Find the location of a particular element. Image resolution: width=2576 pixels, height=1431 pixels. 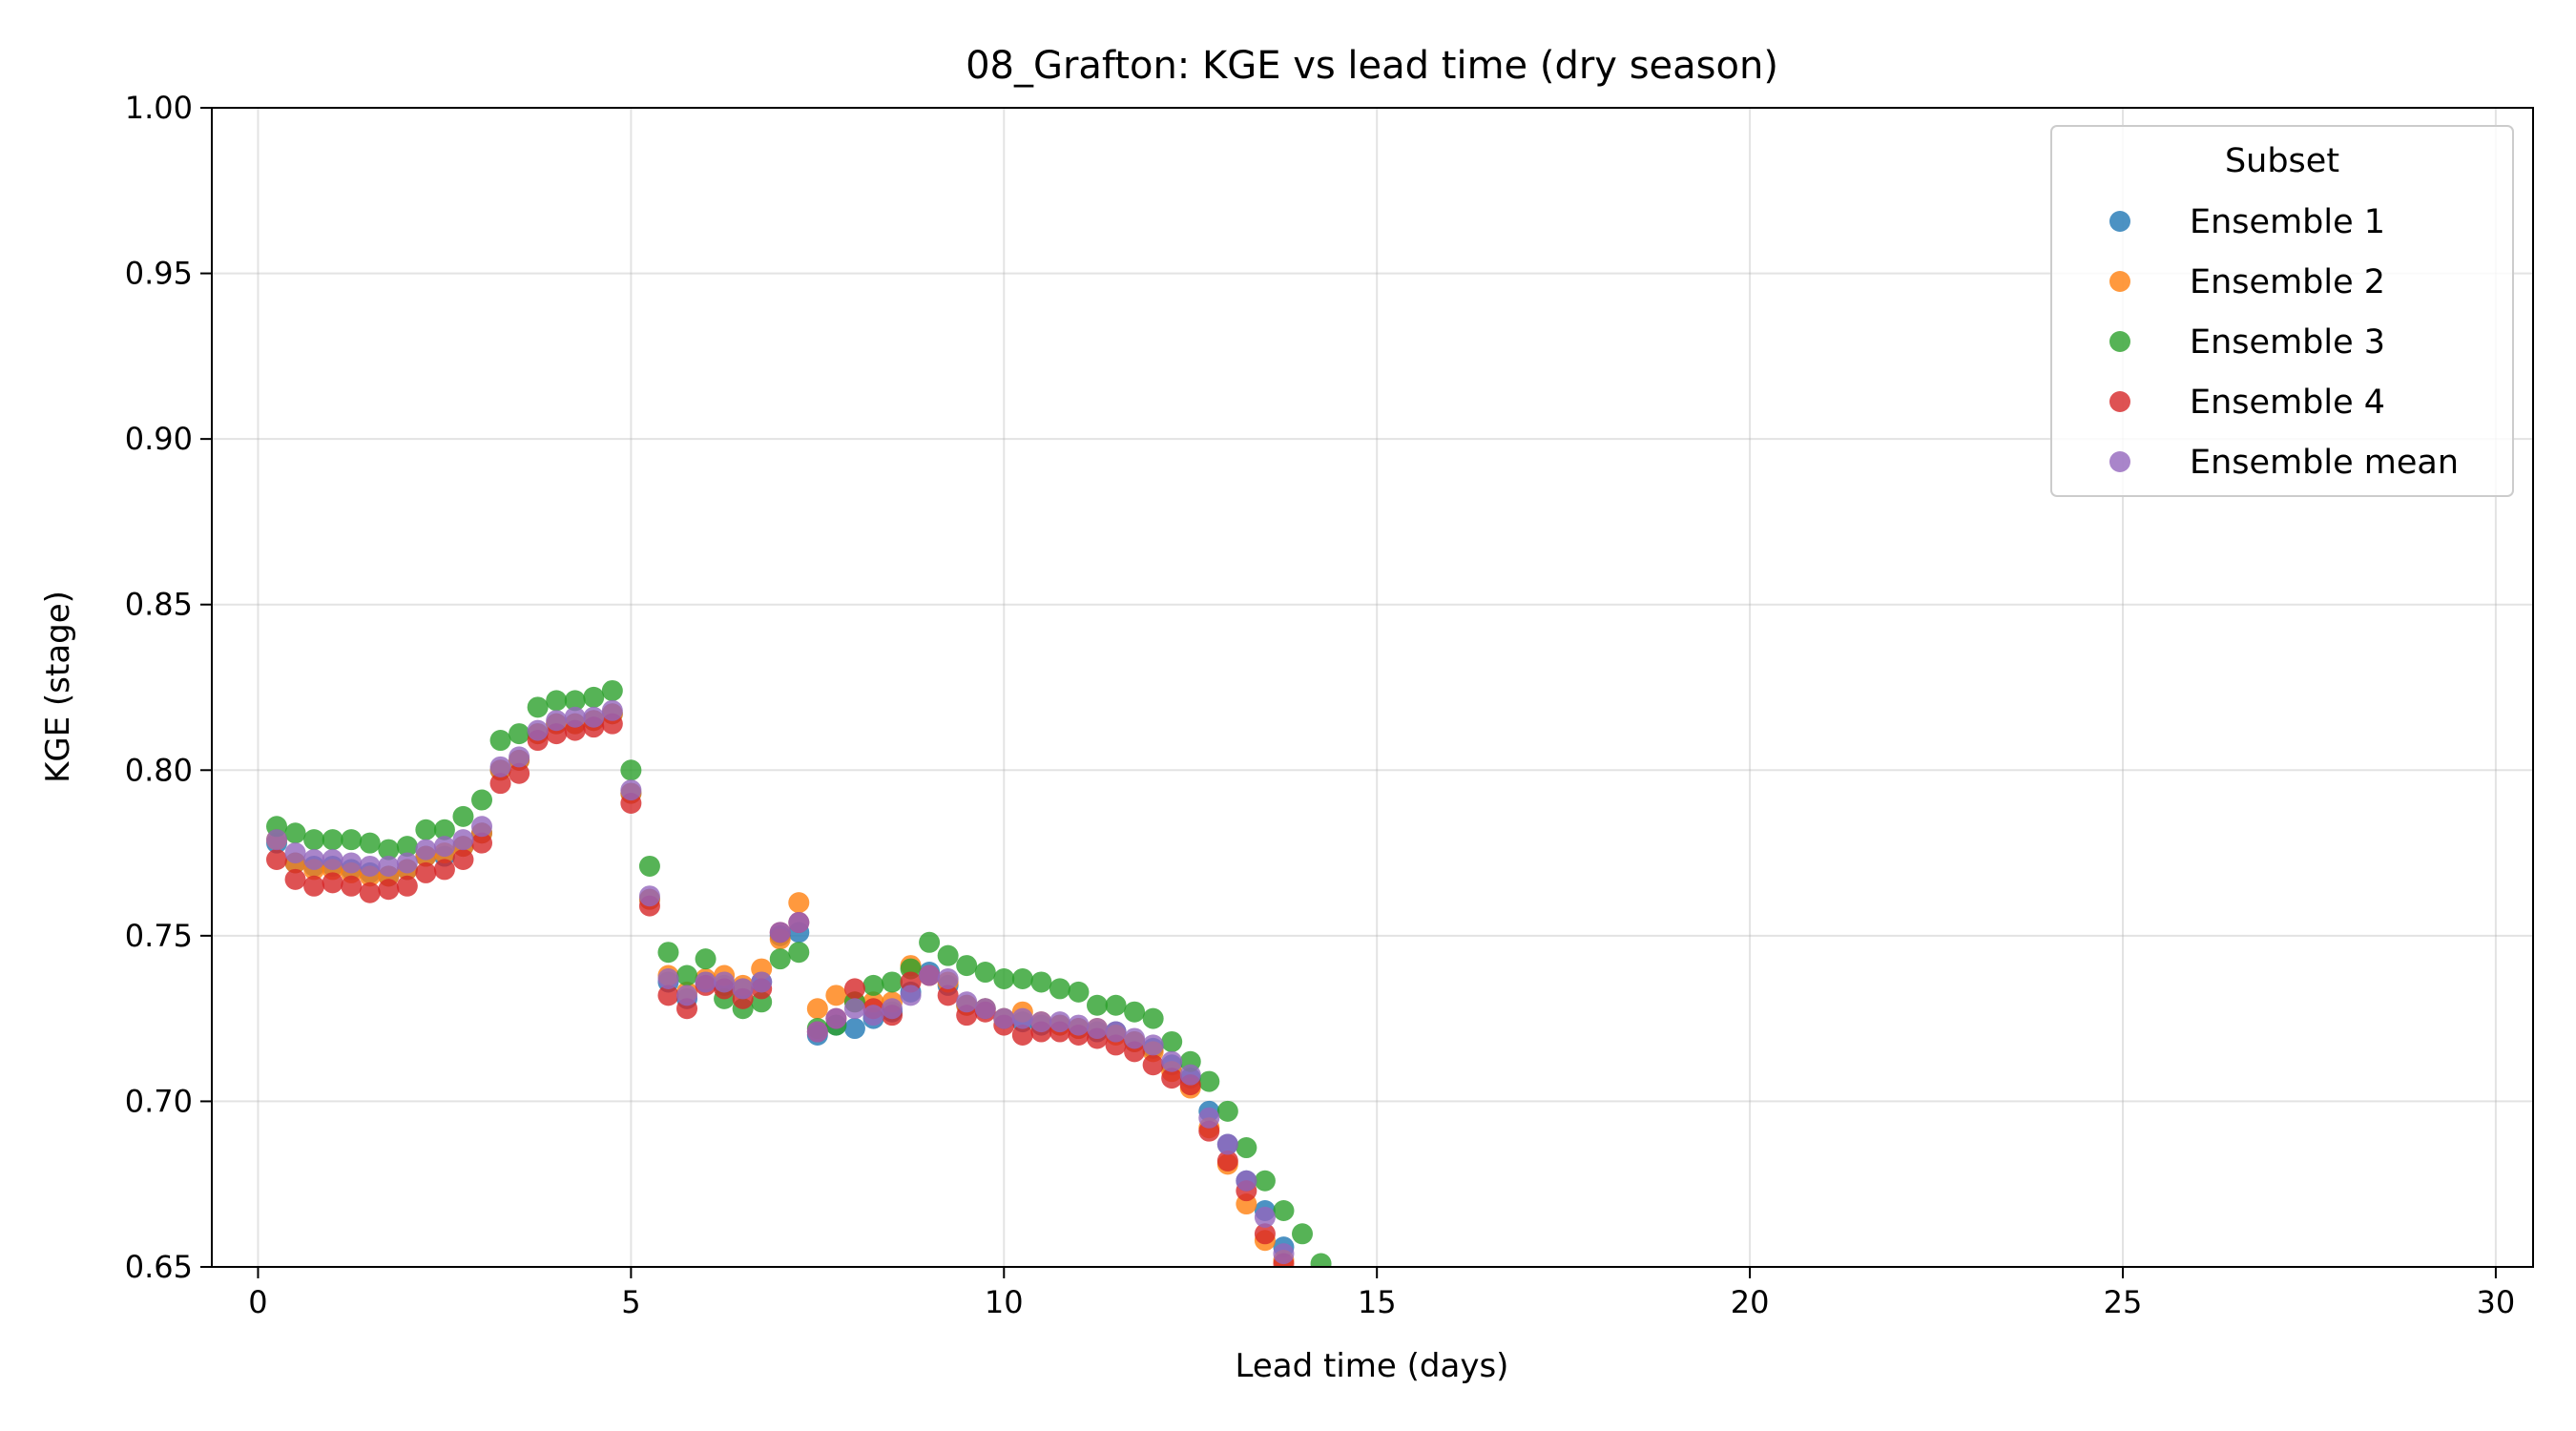

legend-label: Ensemble 1 is located at coordinates (2287, 222).